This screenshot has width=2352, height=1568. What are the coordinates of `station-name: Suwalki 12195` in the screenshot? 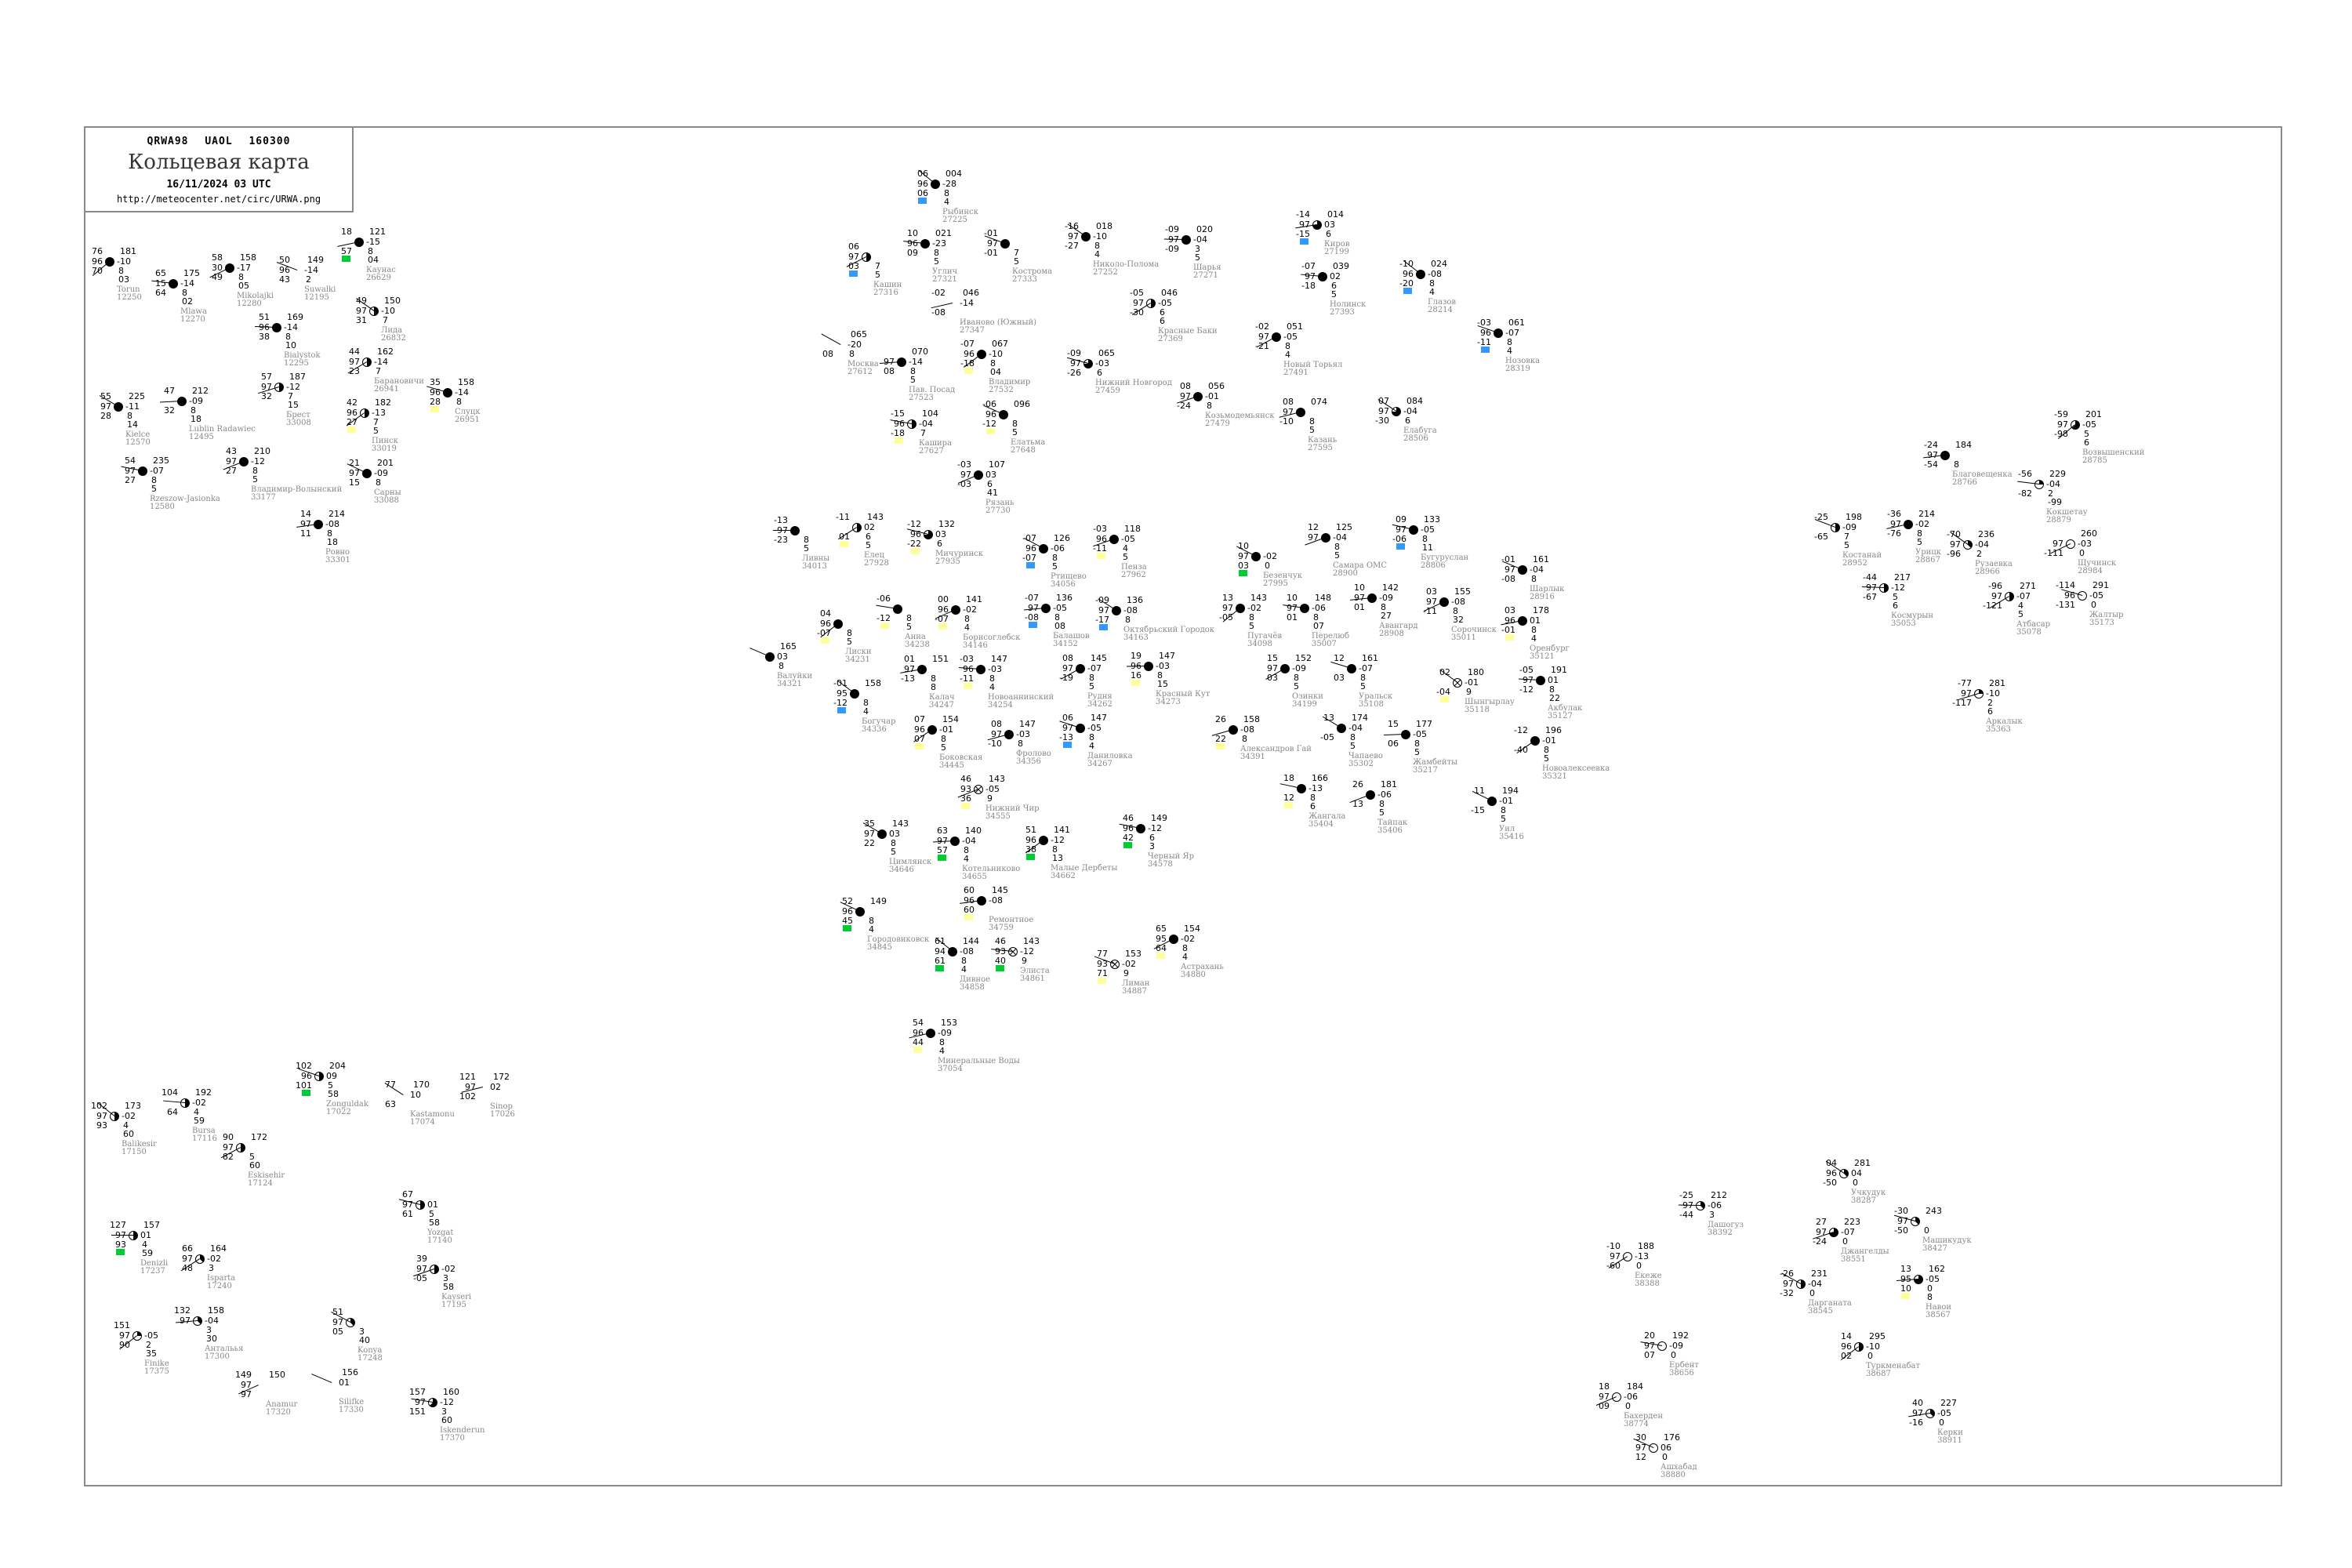 It's located at (320, 294).